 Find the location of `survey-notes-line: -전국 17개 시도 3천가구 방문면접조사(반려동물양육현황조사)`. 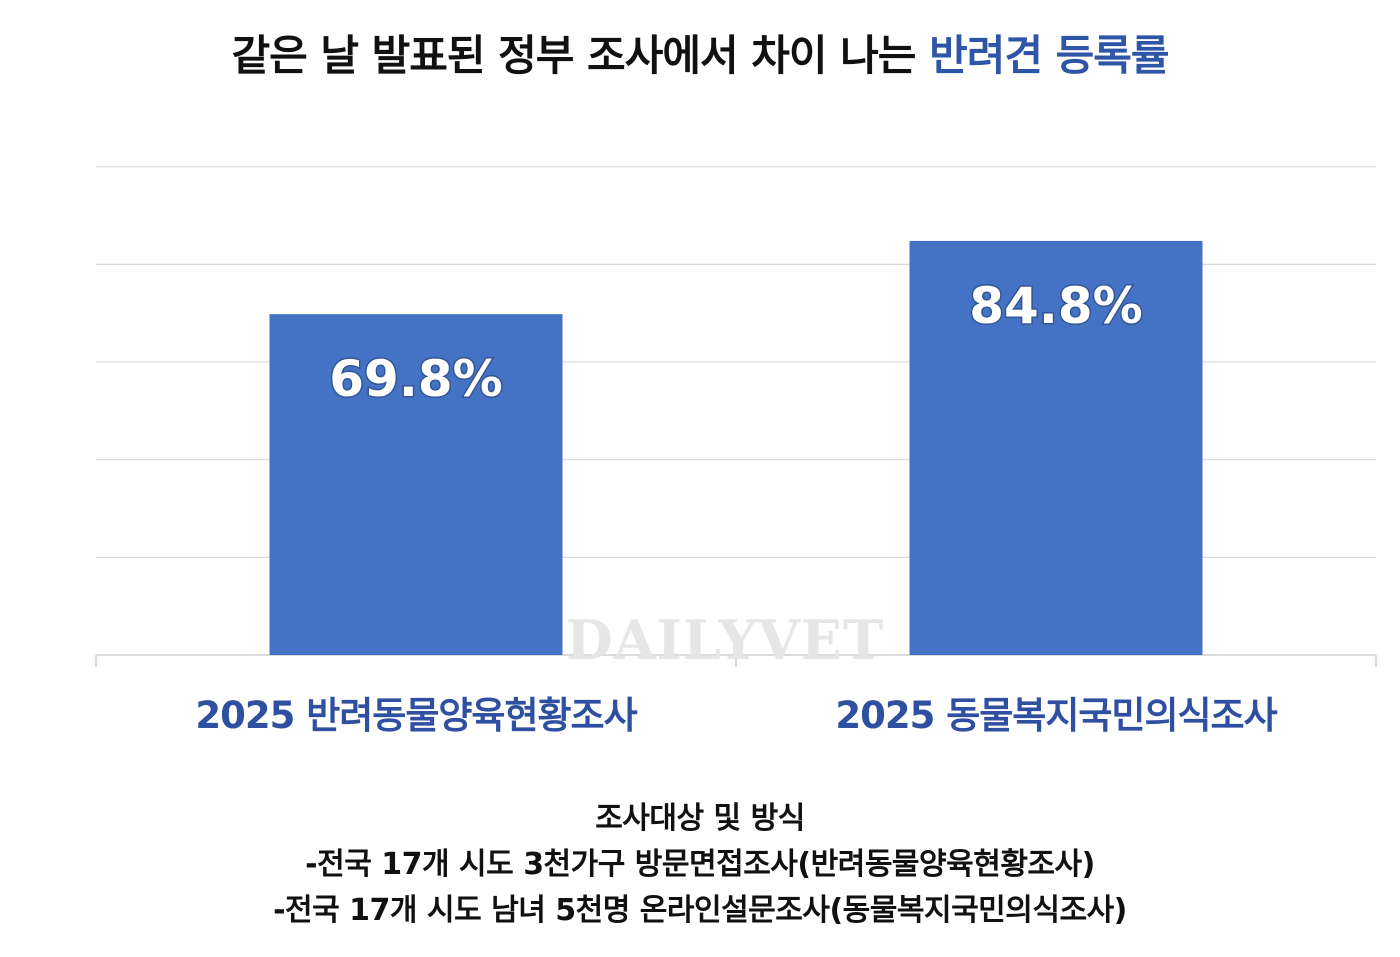

survey-notes-line: -전국 17개 시도 3천가구 방문면접조사(반려동물양육현황조사) is located at coordinates (700, 864).